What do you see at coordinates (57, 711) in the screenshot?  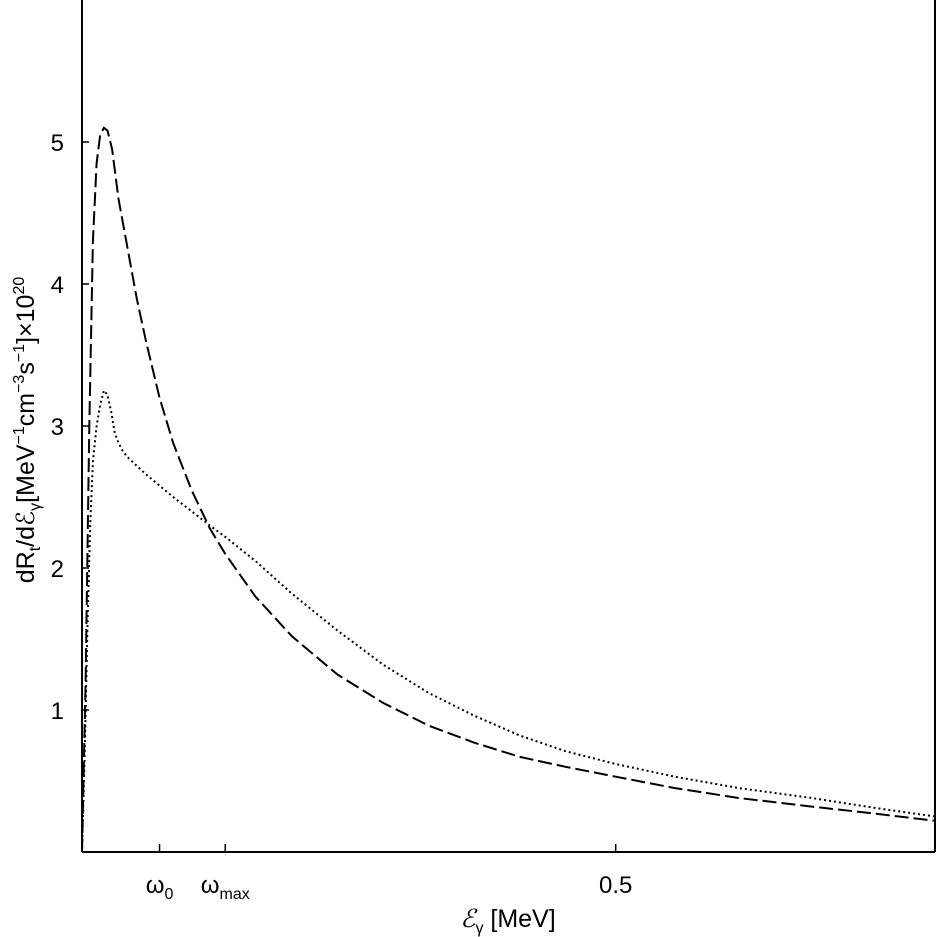 I see `y-tick-label: 1` at bounding box center [57, 711].